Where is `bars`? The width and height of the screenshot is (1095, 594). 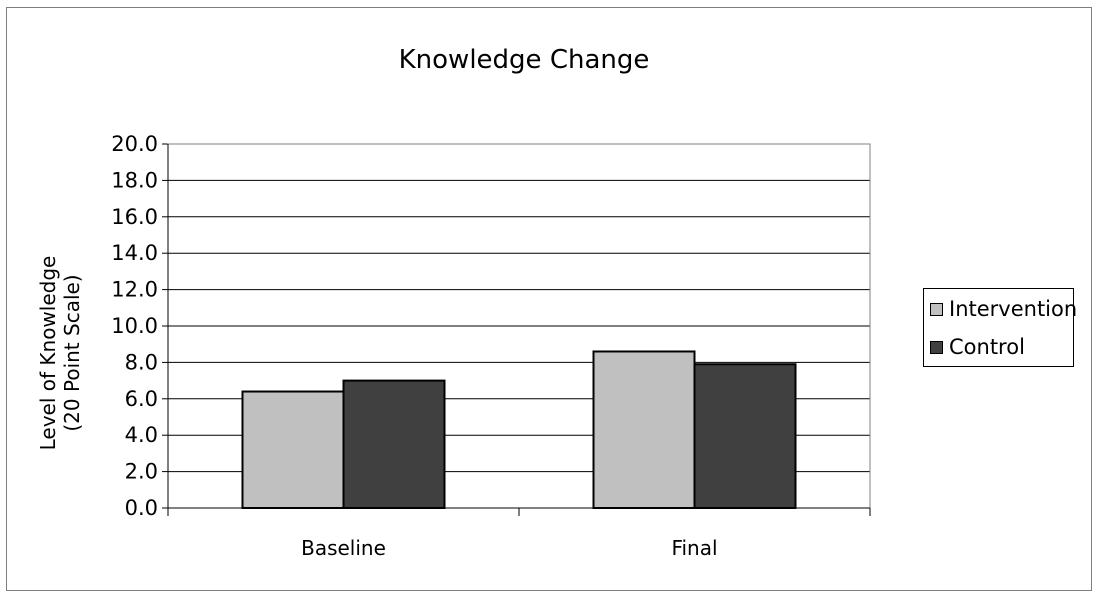 bars is located at coordinates (519, 430).